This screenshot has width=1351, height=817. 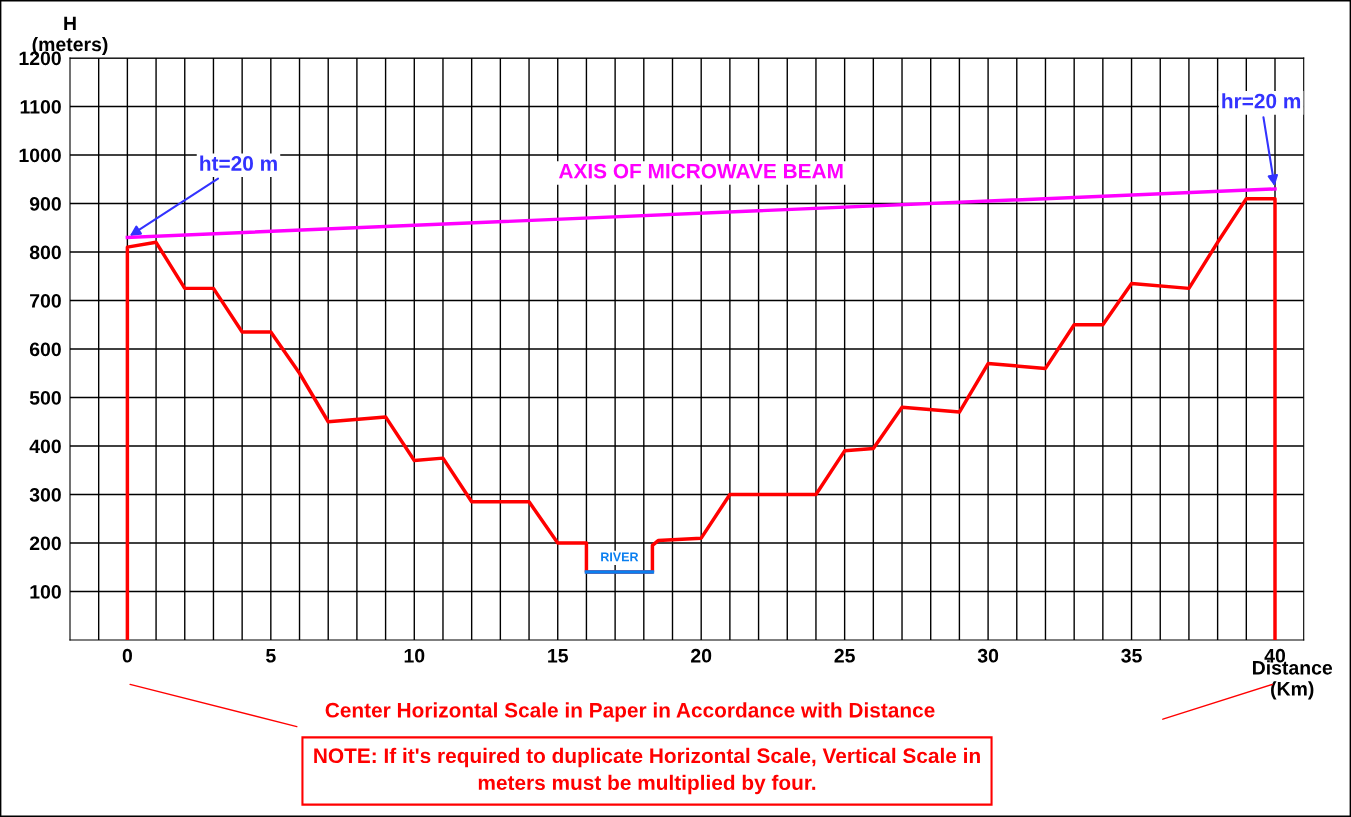 I want to click on x-tick-label: 0, so click(x=127, y=655).